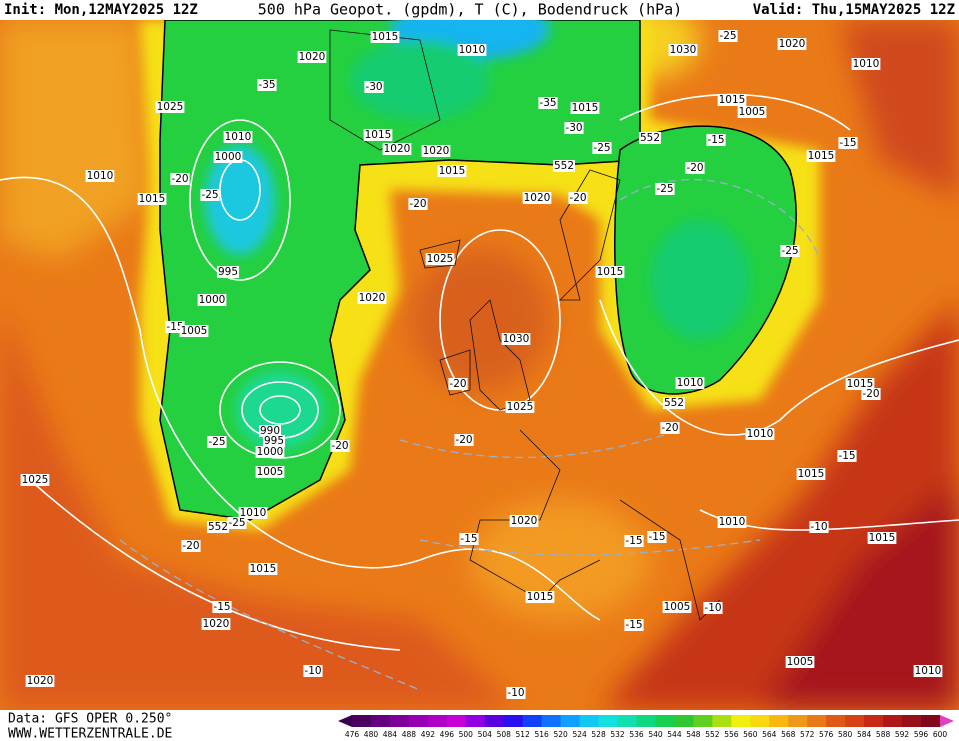 The width and height of the screenshot is (959, 741). I want to click on colorbar-tick-label: 480, so click(371, 734).